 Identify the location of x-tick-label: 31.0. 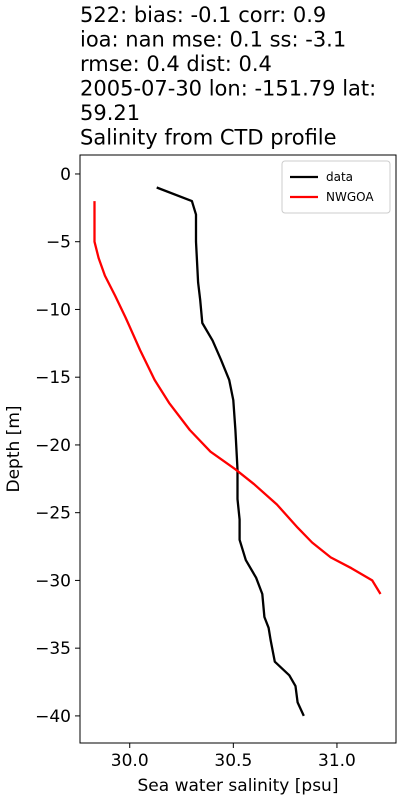
(337, 761).